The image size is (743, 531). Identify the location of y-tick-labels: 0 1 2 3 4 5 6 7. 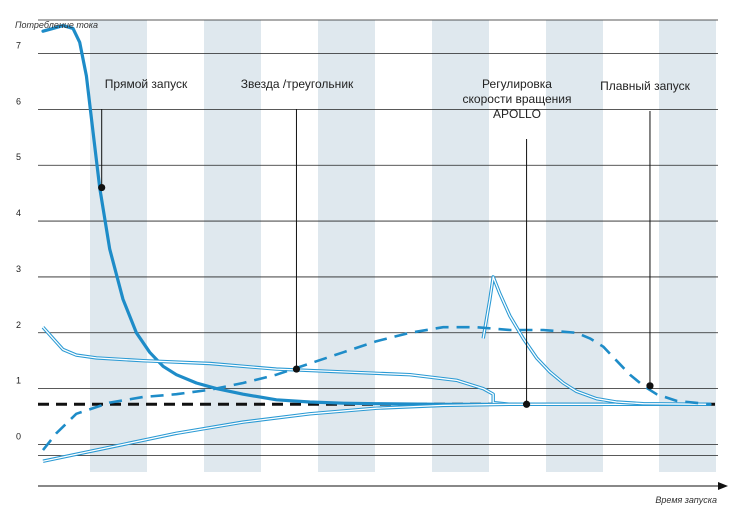
(18, 241).